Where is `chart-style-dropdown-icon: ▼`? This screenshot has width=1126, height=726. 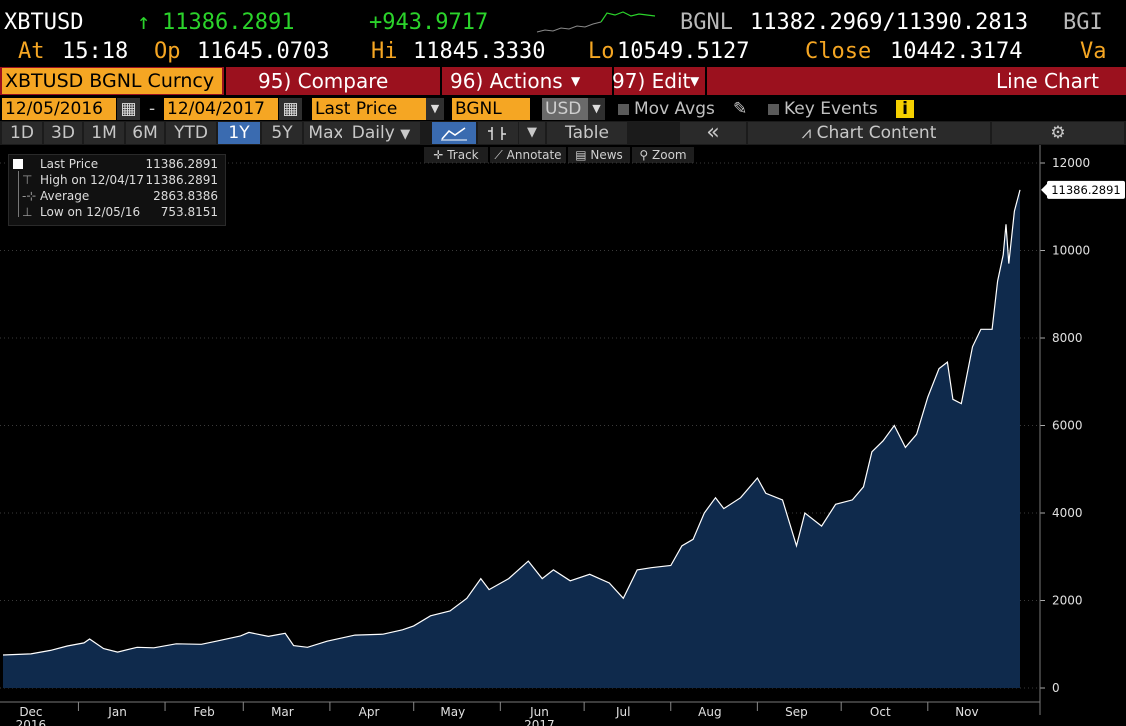 chart-style-dropdown-icon: ▼ is located at coordinates (532, 133).